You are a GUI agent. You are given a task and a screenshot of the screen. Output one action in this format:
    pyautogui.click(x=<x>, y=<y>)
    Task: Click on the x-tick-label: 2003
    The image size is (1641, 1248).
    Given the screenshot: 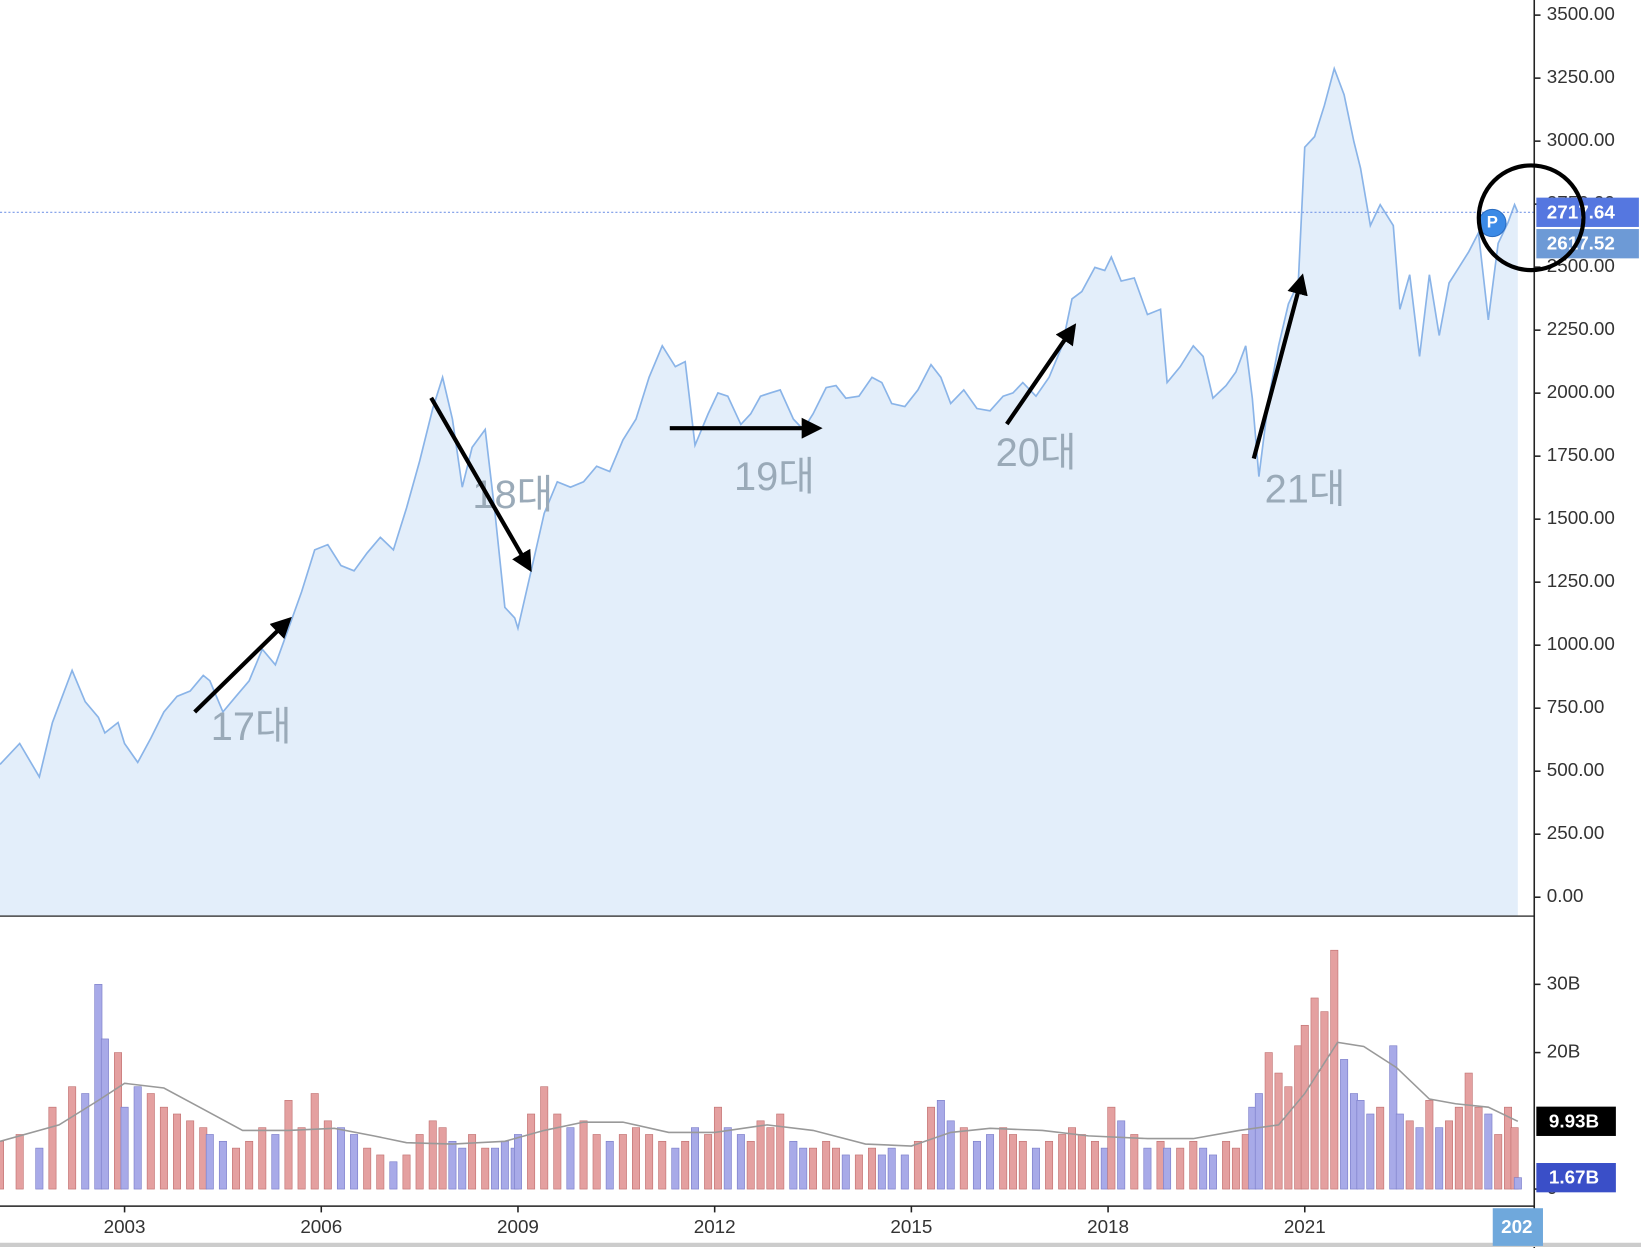 What is the action you would take?
    pyautogui.click(x=125, y=1226)
    